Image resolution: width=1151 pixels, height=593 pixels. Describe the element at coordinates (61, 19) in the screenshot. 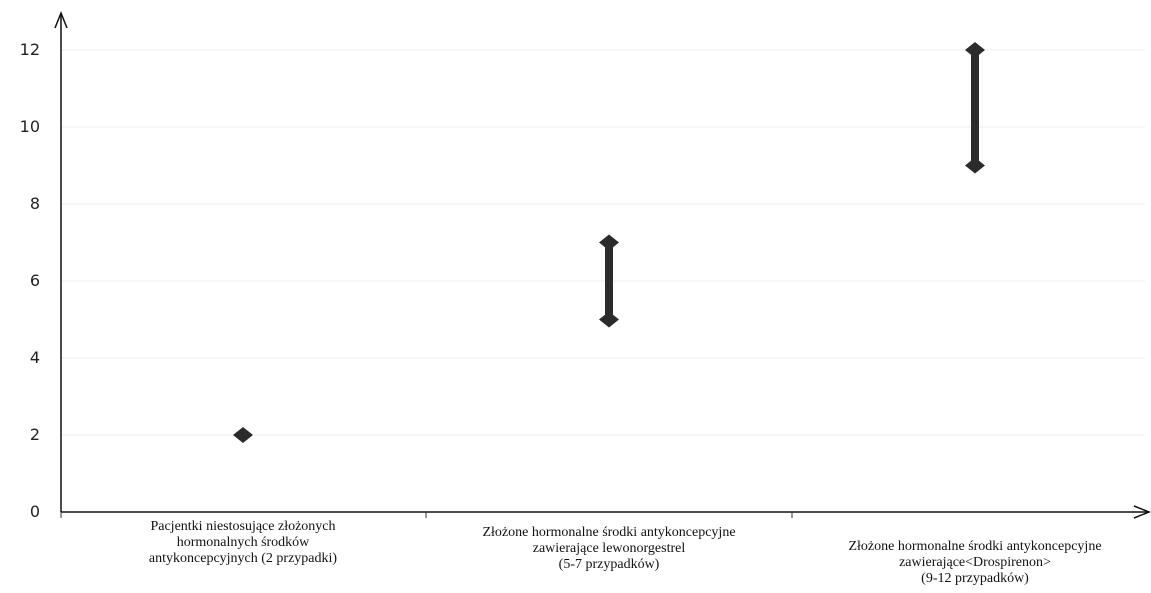

I see `y-axis-arrow` at that location.